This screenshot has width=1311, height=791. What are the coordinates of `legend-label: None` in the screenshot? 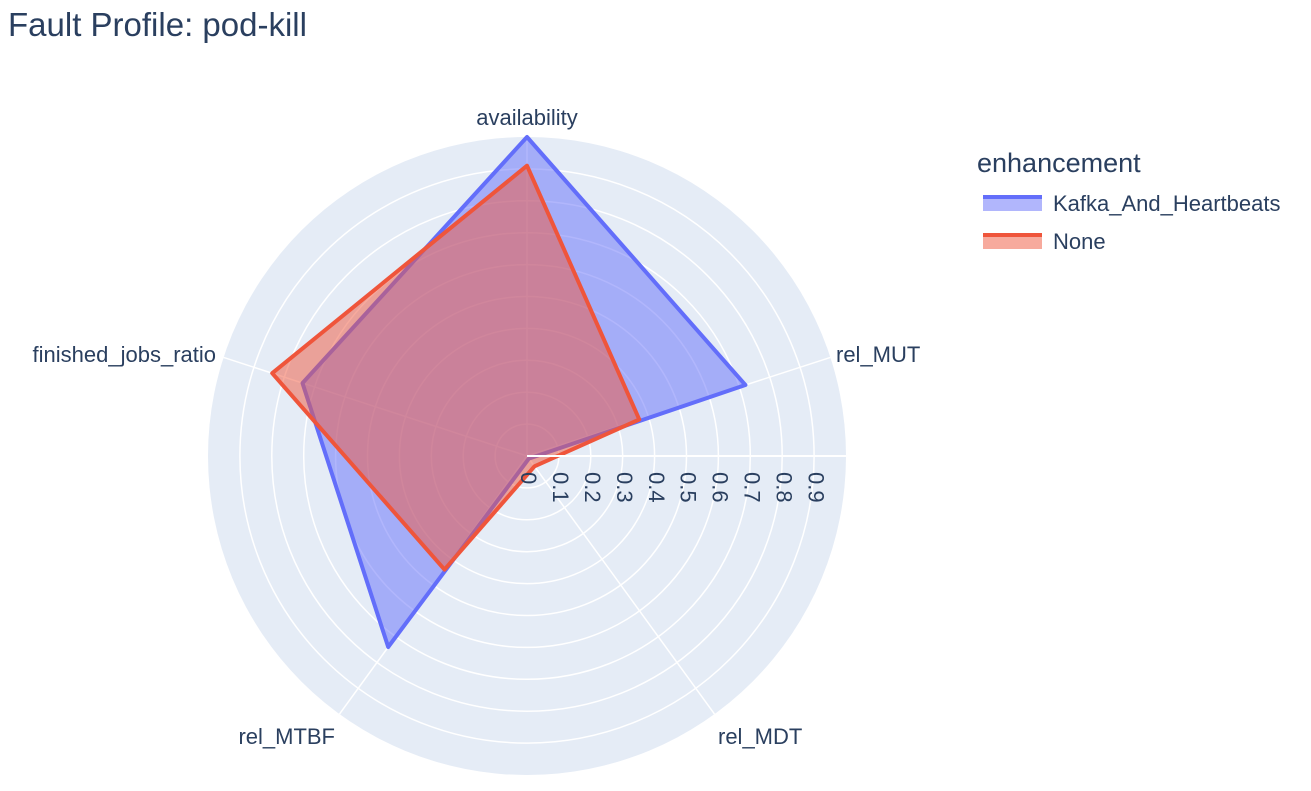 It's located at (1079, 241).